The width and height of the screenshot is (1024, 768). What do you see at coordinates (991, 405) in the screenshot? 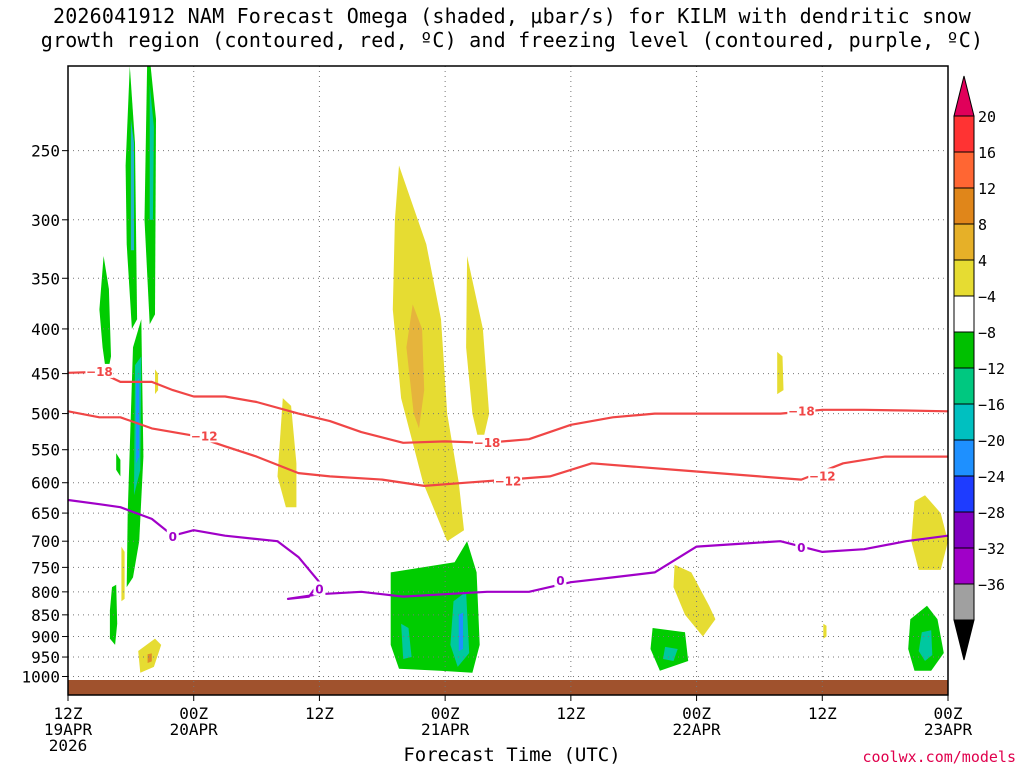
I see `colorbar-label: −16` at bounding box center [991, 405].